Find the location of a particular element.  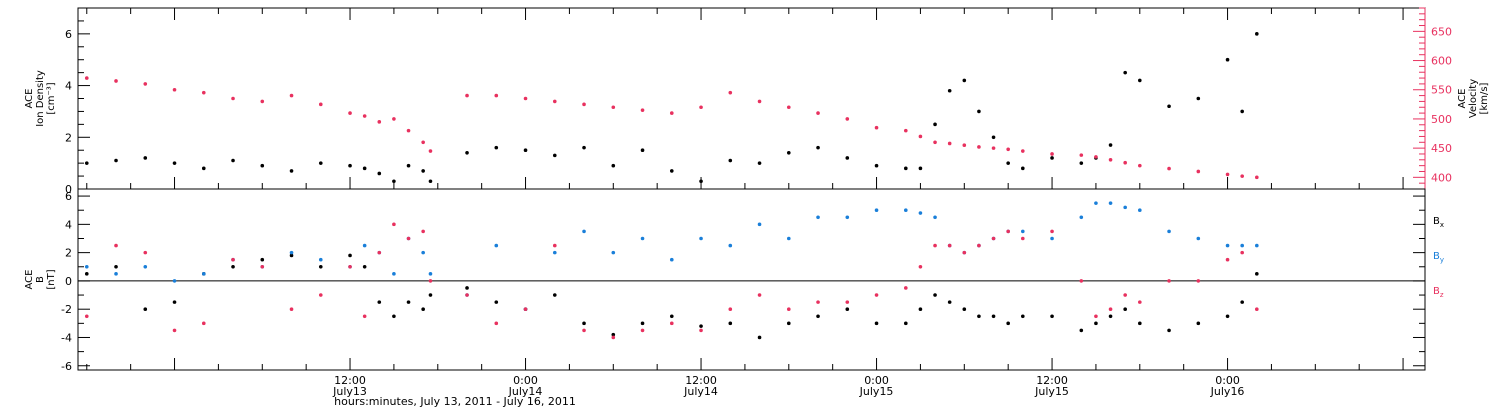

x-tick-date-label: July15 is located at coordinates (1051, 391).